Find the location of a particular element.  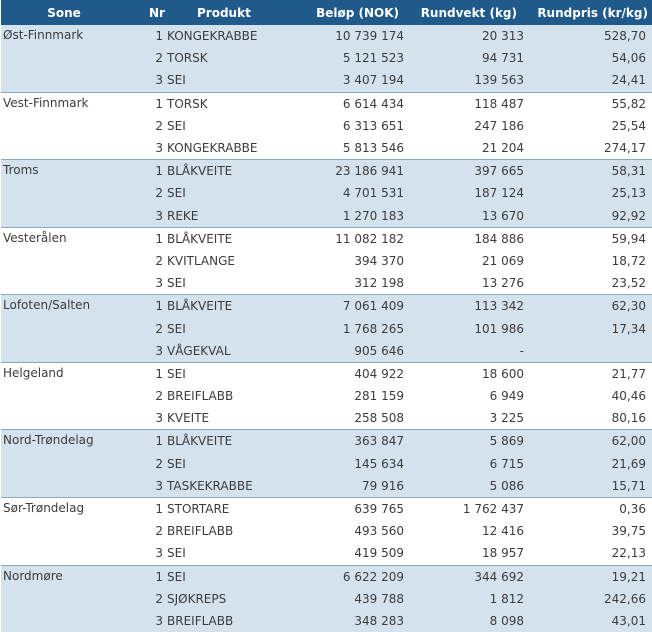

table-row: 2 BREIFLABB 493 560 12 416 39,75 is located at coordinates (326, 531).